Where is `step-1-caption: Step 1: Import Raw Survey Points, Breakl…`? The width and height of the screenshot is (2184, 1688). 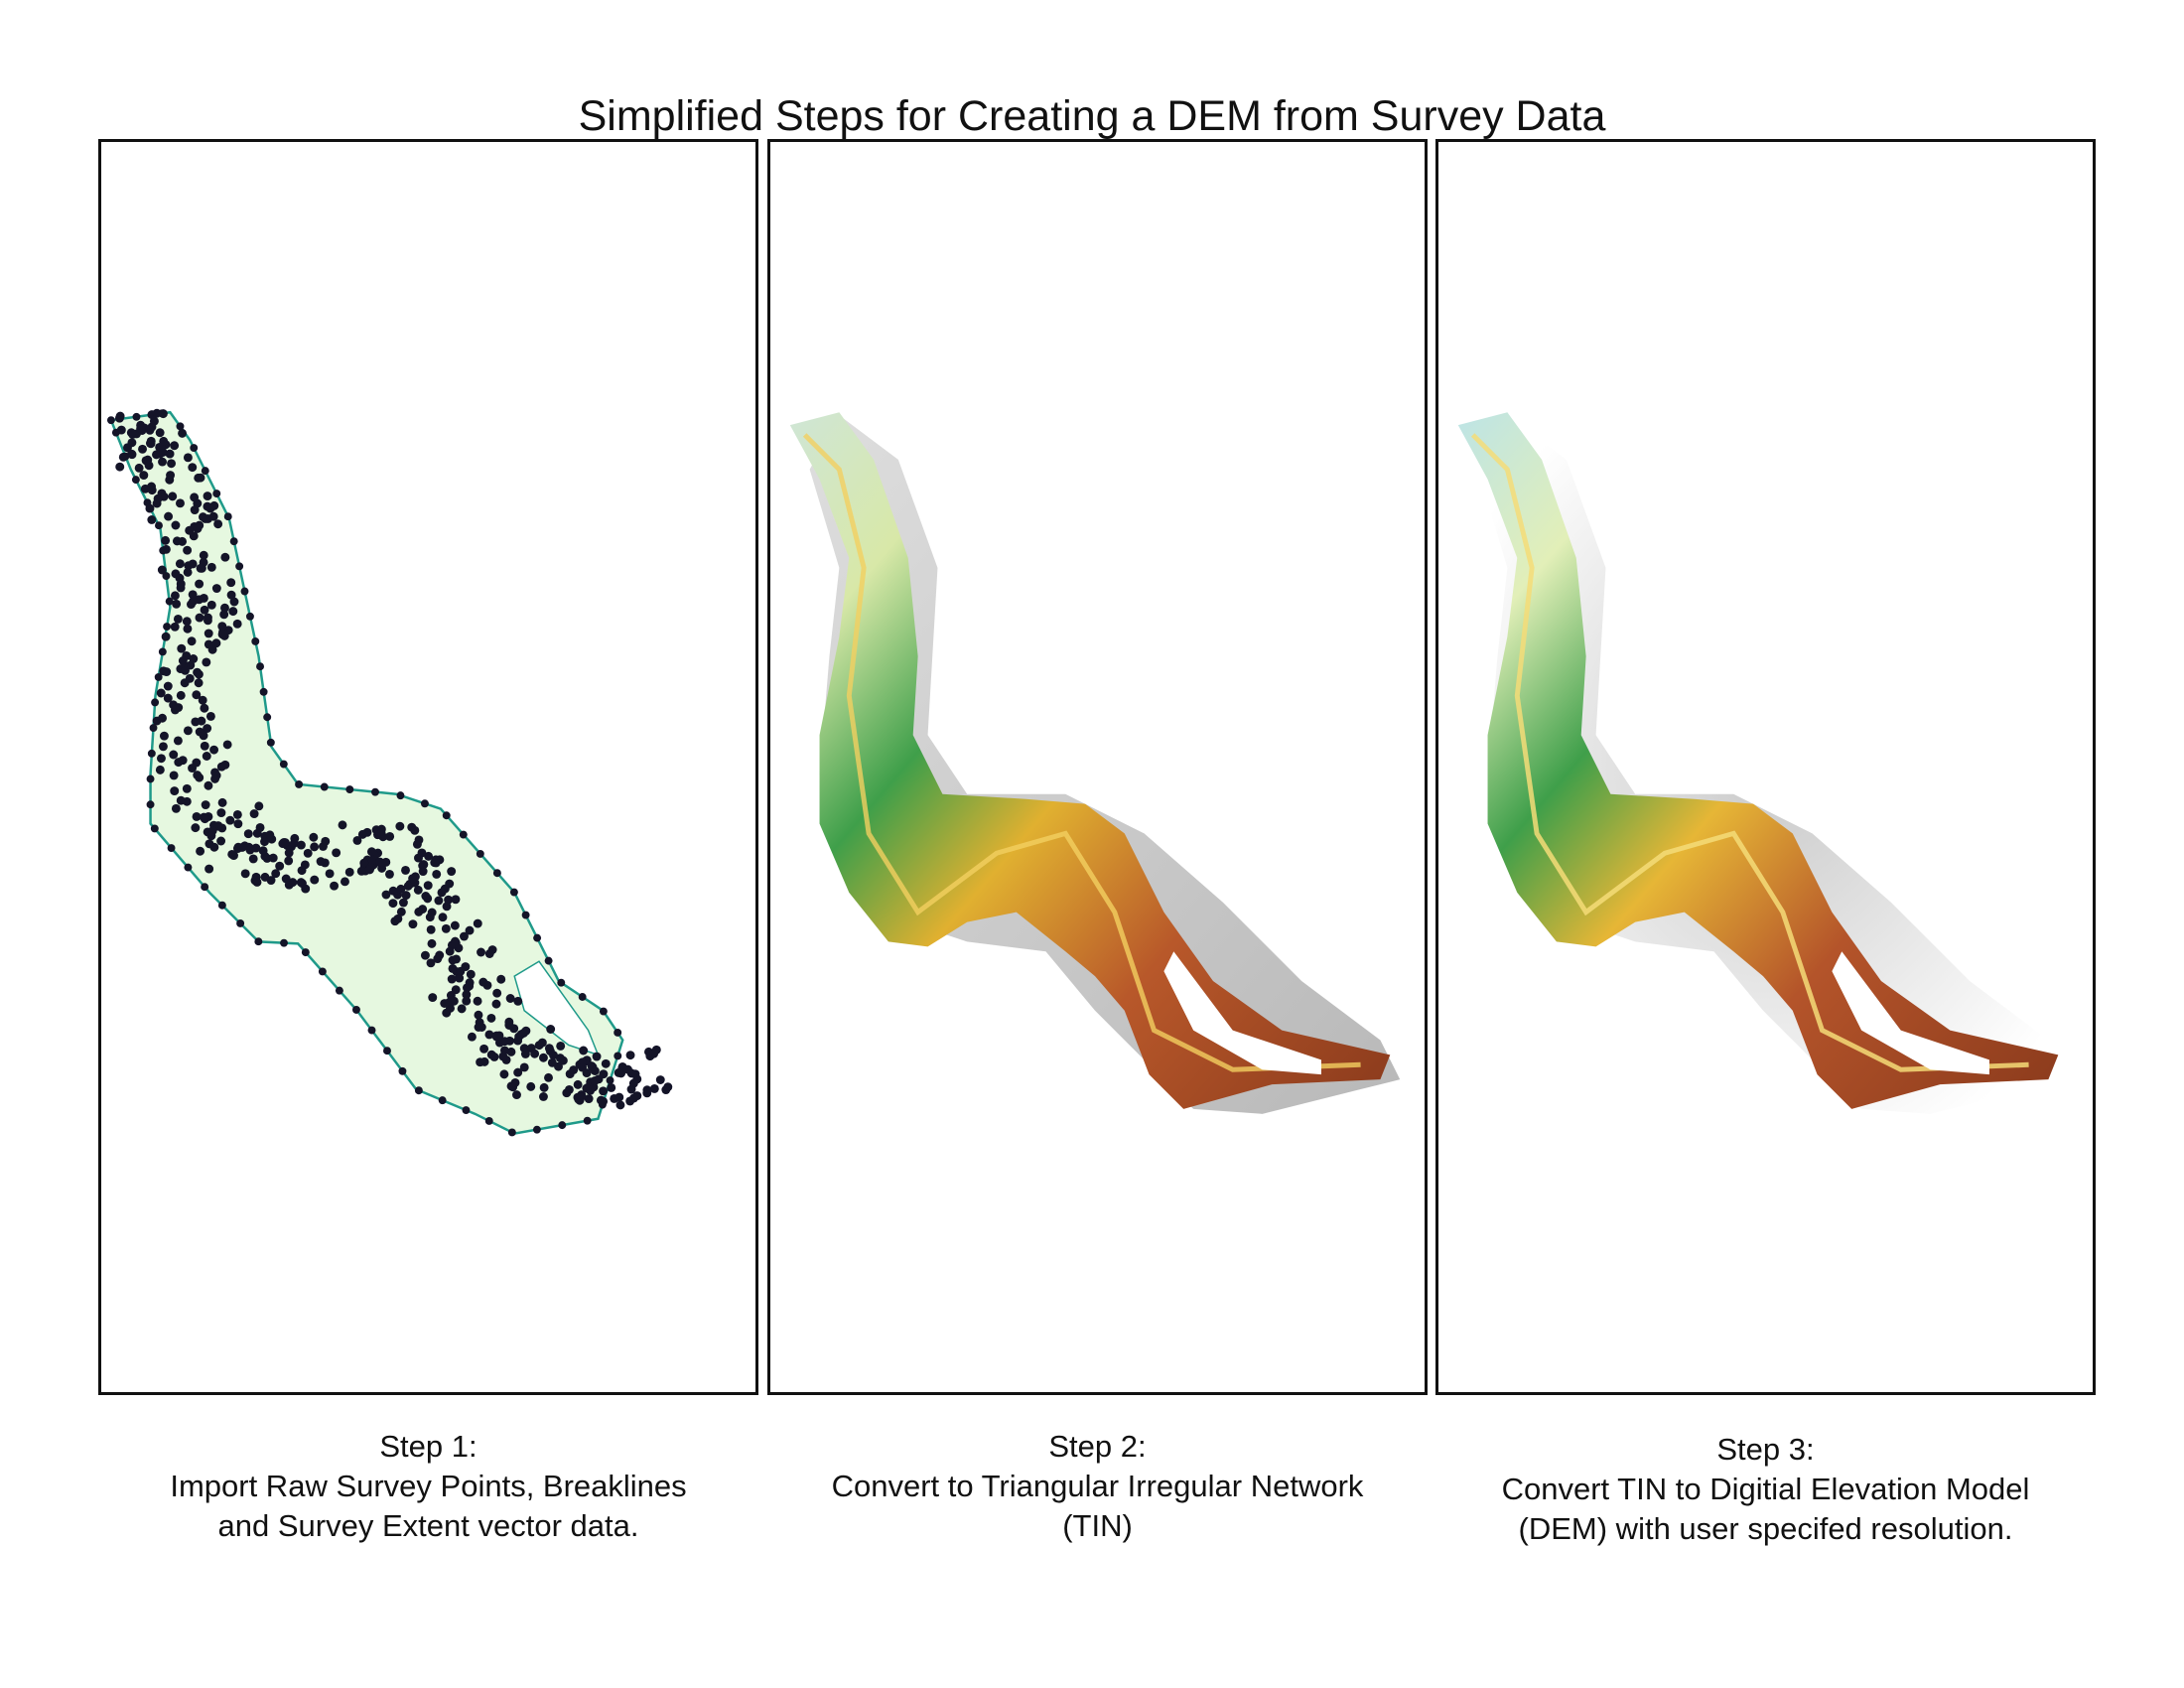
step-1-caption: Step 1: Import Raw Survey Points, Breakl… is located at coordinates (428, 1486).